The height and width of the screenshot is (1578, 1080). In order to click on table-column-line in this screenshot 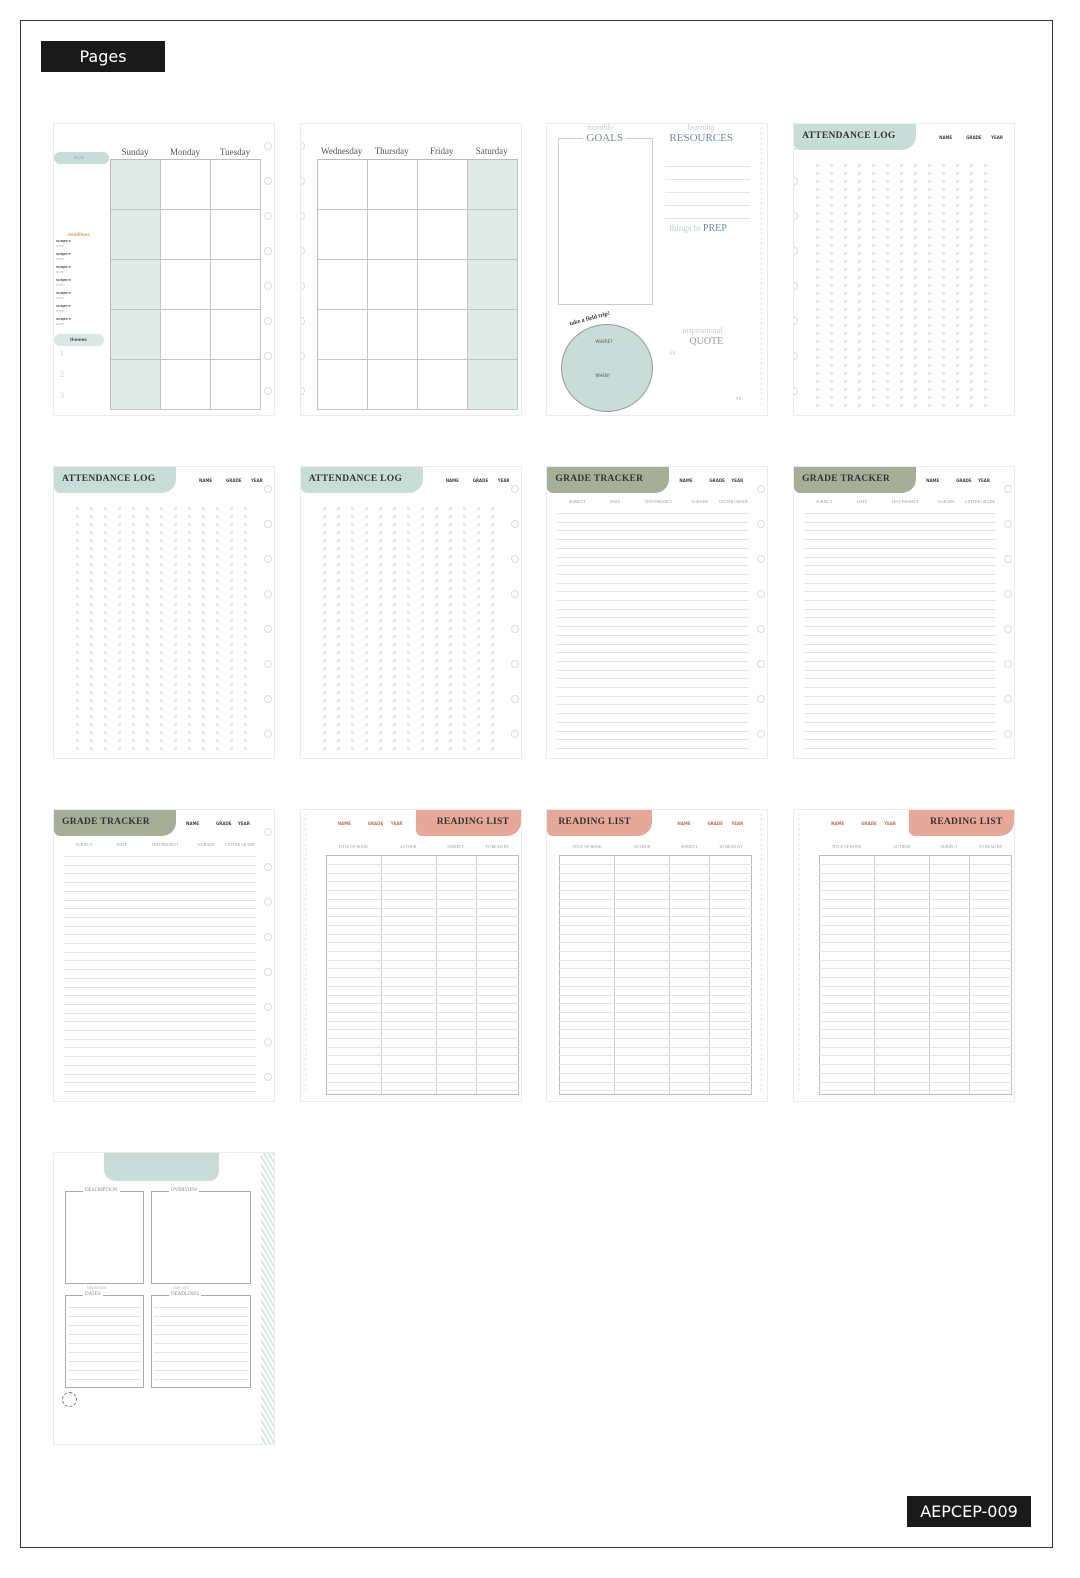, I will do `click(476, 975)`.